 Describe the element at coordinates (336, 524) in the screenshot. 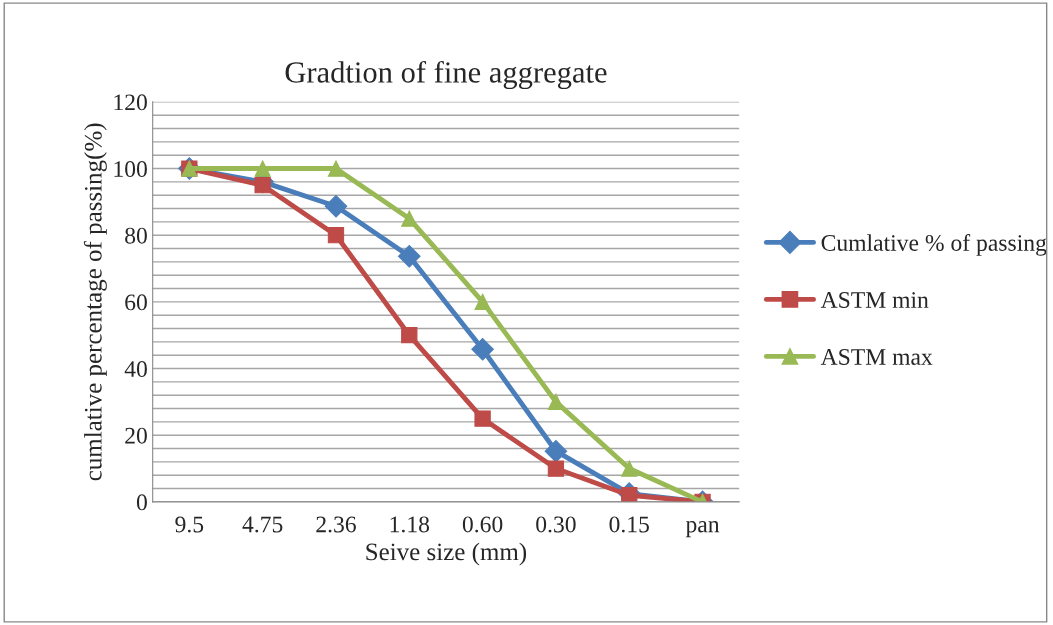

I see `x-tick-label: 2.36` at that location.